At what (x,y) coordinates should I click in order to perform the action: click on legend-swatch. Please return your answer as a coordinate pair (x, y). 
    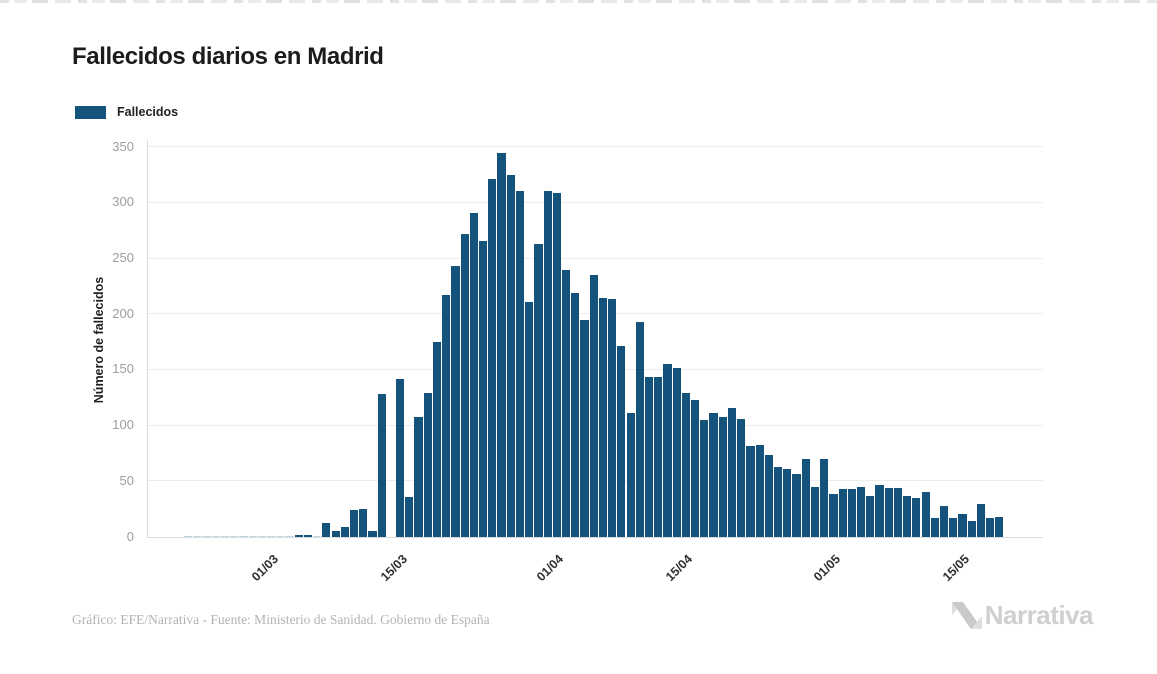
    Looking at the image, I should click on (90, 112).